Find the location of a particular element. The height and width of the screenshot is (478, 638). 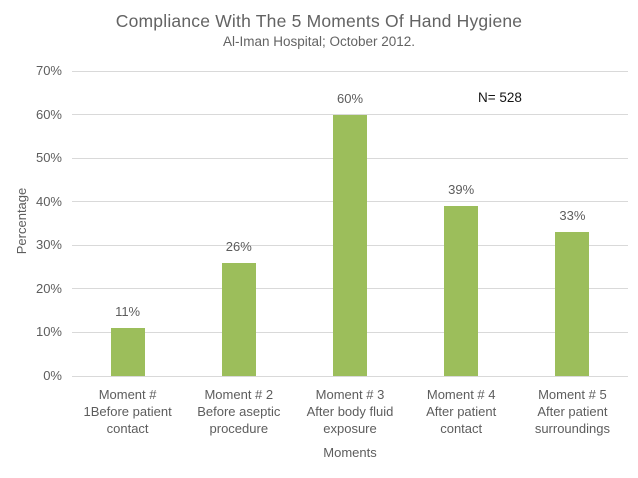

category-label-line: Moment # is located at coordinates (127, 394).